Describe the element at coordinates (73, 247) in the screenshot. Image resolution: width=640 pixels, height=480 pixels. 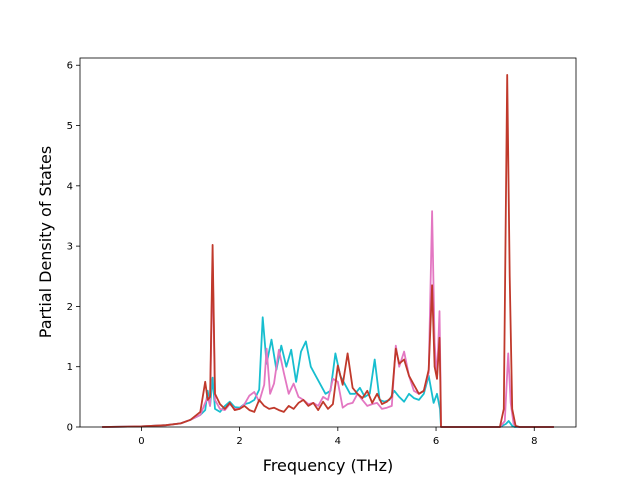
I see `y-axis-ticks: 0 1 2 3 4 5 6` at that location.